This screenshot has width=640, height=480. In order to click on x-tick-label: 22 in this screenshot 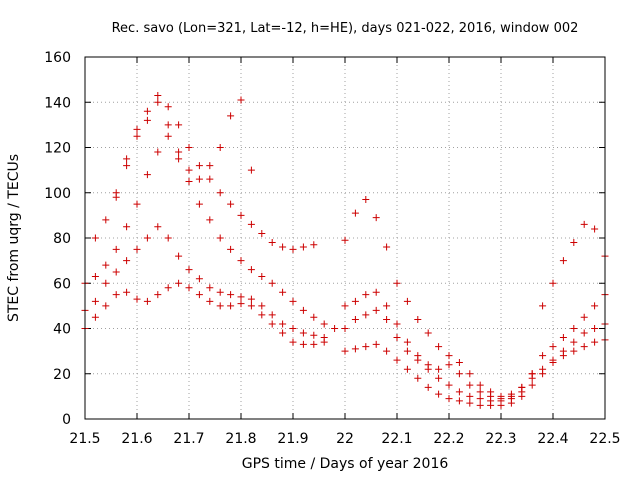, I will do `click(345, 439)`.